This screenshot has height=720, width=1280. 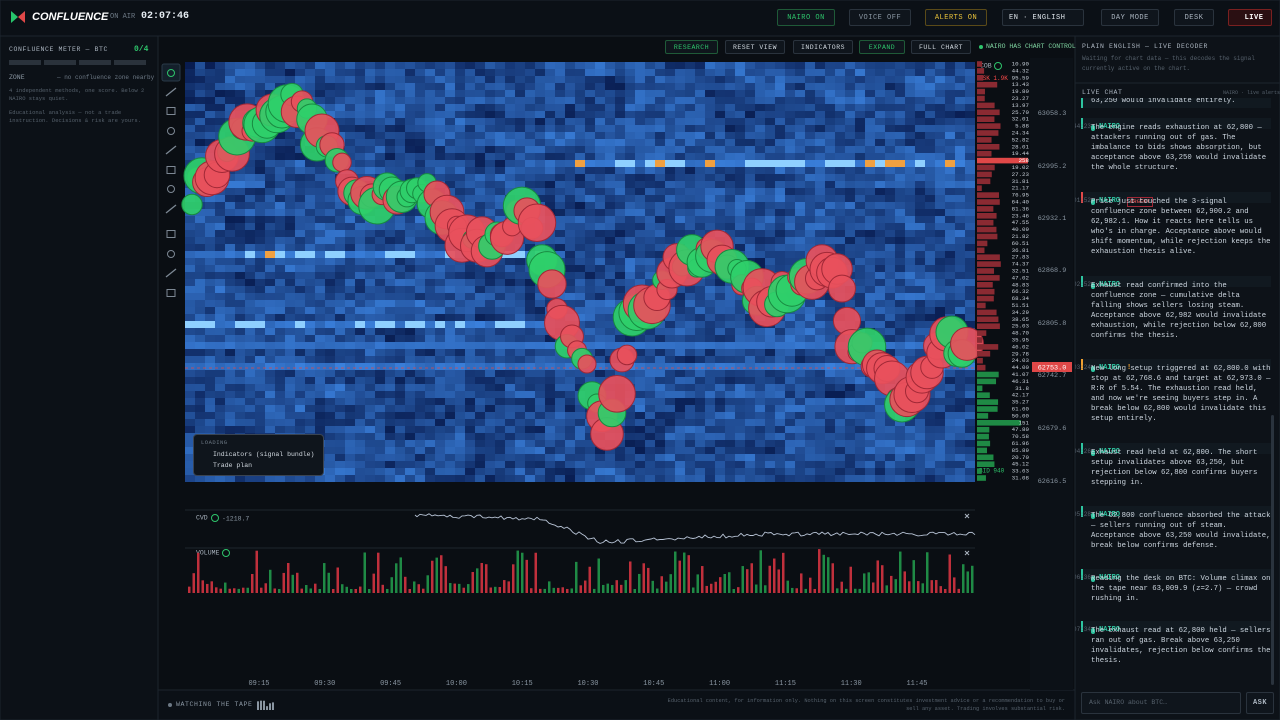 What do you see at coordinates (1021, 202) in the screenshot?
I see `dom-value: 64.40` at bounding box center [1021, 202].